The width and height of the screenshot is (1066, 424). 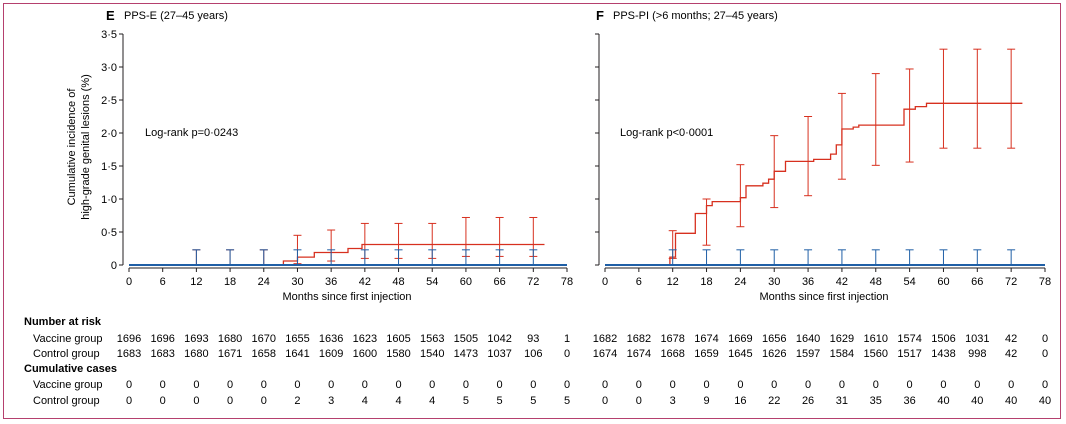 I want to click on panel-f-x-tick-label: 24, so click(x=740, y=282).